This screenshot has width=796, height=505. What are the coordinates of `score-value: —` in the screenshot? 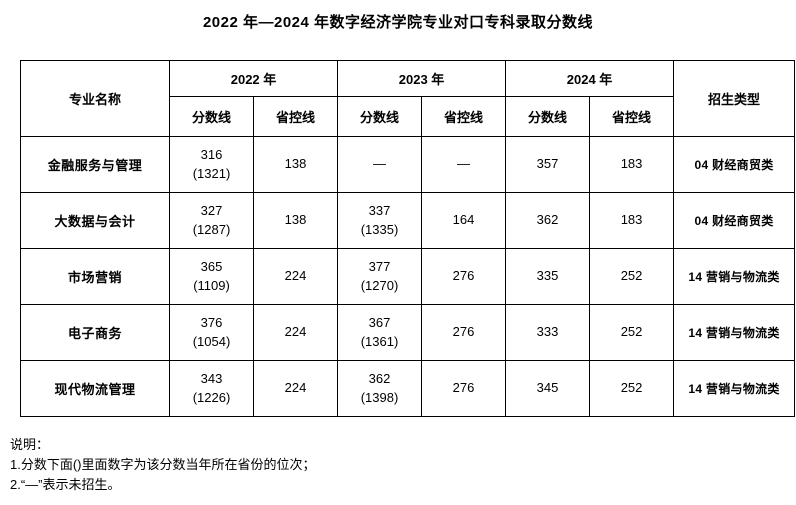 It's located at (380, 164).